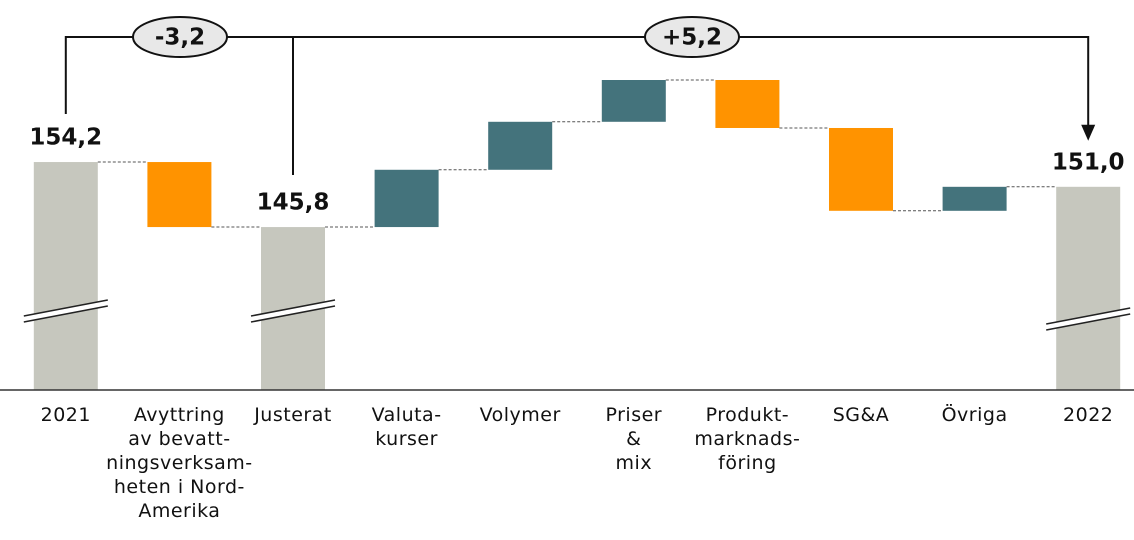 This screenshot has width=1134, height=540. I want to click on x-tick-label: Valuta-kurser, so click(407, 427).